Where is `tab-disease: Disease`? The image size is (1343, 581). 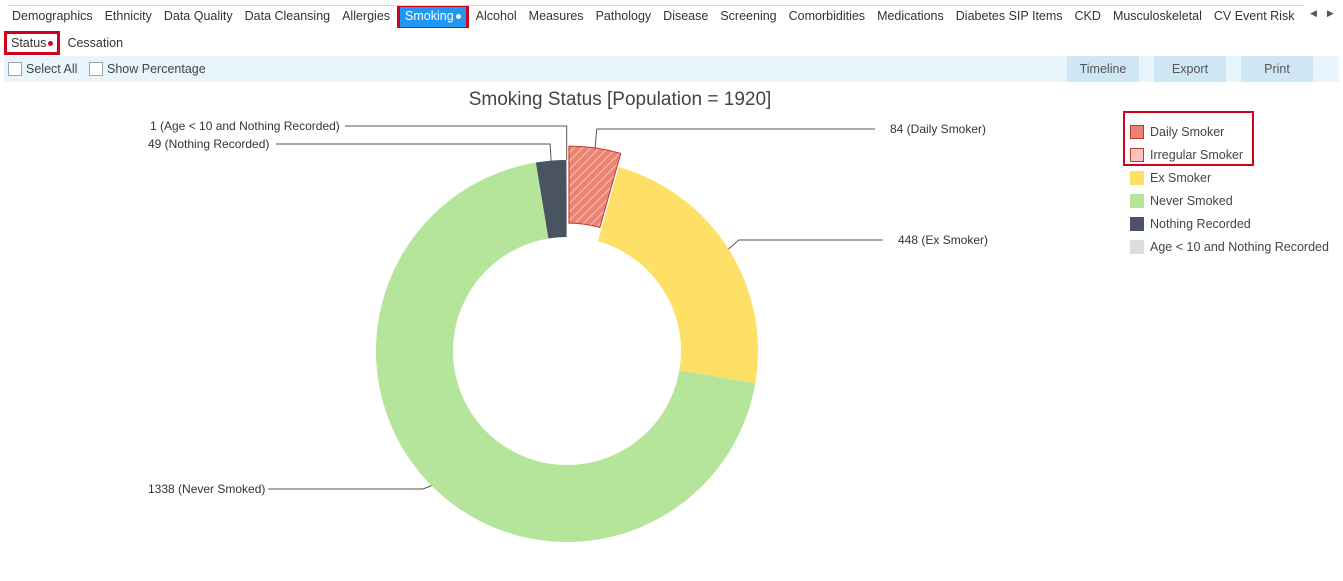 tab-disease: Disease is located at coordinates (685, 17).